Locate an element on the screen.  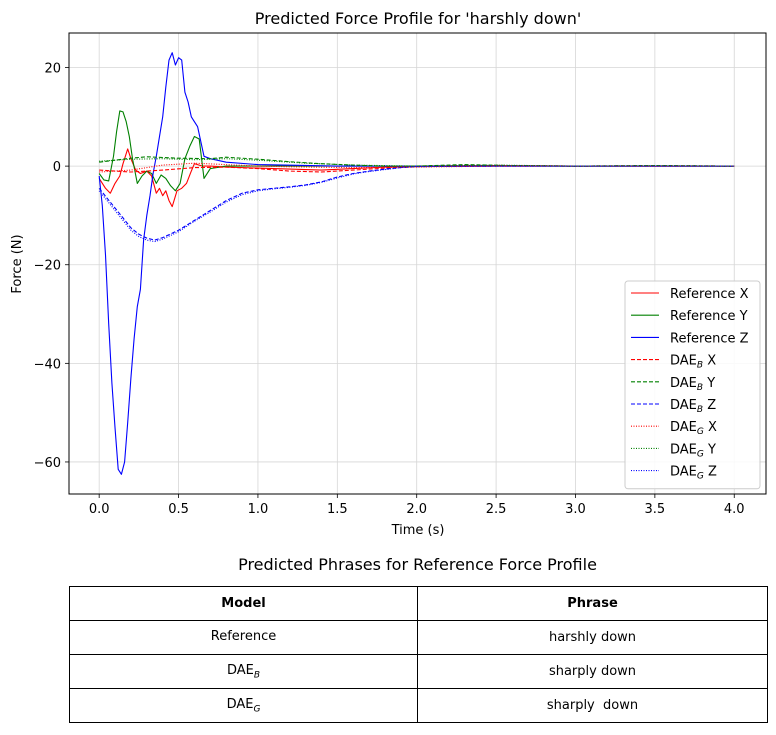
table-row: DAEB sharply down is located at coordinates (418, 671).